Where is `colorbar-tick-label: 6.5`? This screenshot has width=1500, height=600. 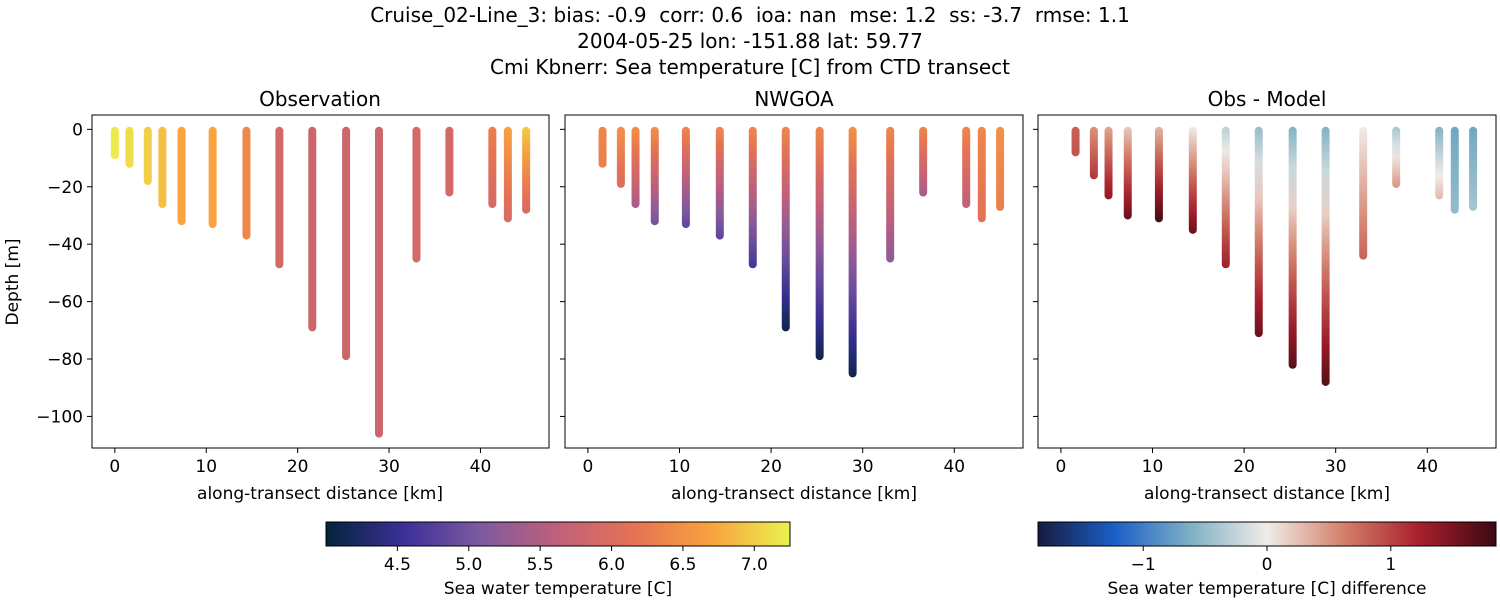
colorbar-tick-label: 6.5 is located at coordinates (682, 565).